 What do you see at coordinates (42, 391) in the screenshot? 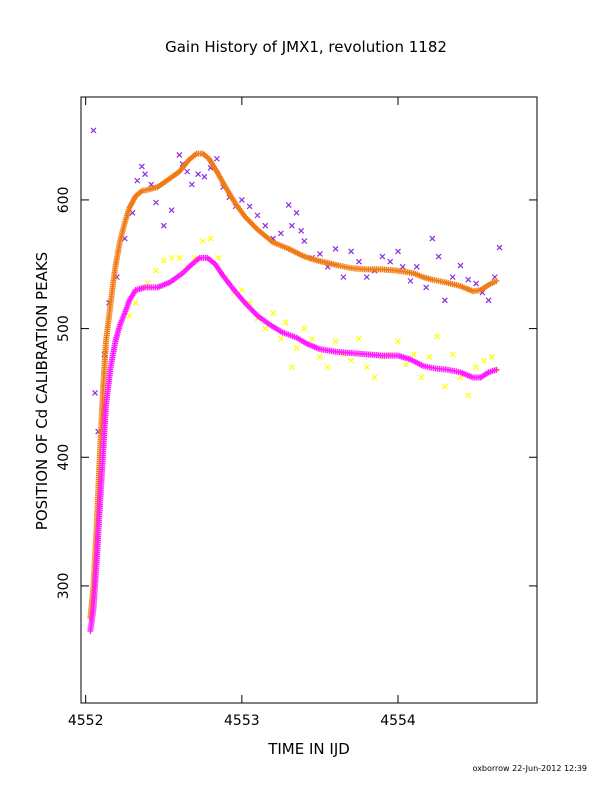
I see `y-axis-label: POSITION OF Cd CALIBRATION PEAKS` at bounding box center [42, 391].